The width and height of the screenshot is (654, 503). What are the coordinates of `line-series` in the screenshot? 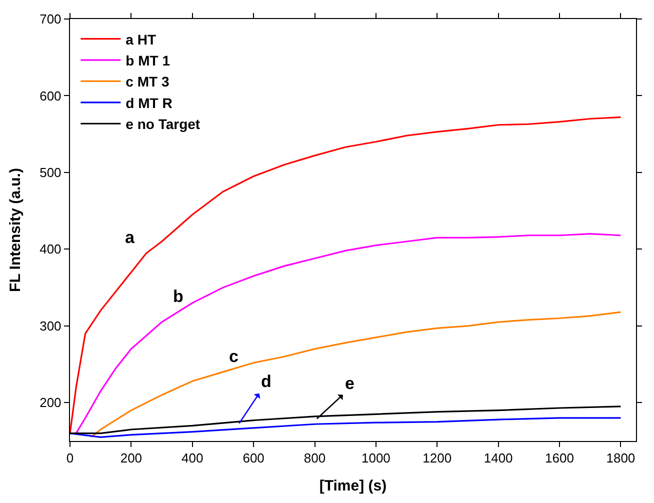 It's located at (346, 427).